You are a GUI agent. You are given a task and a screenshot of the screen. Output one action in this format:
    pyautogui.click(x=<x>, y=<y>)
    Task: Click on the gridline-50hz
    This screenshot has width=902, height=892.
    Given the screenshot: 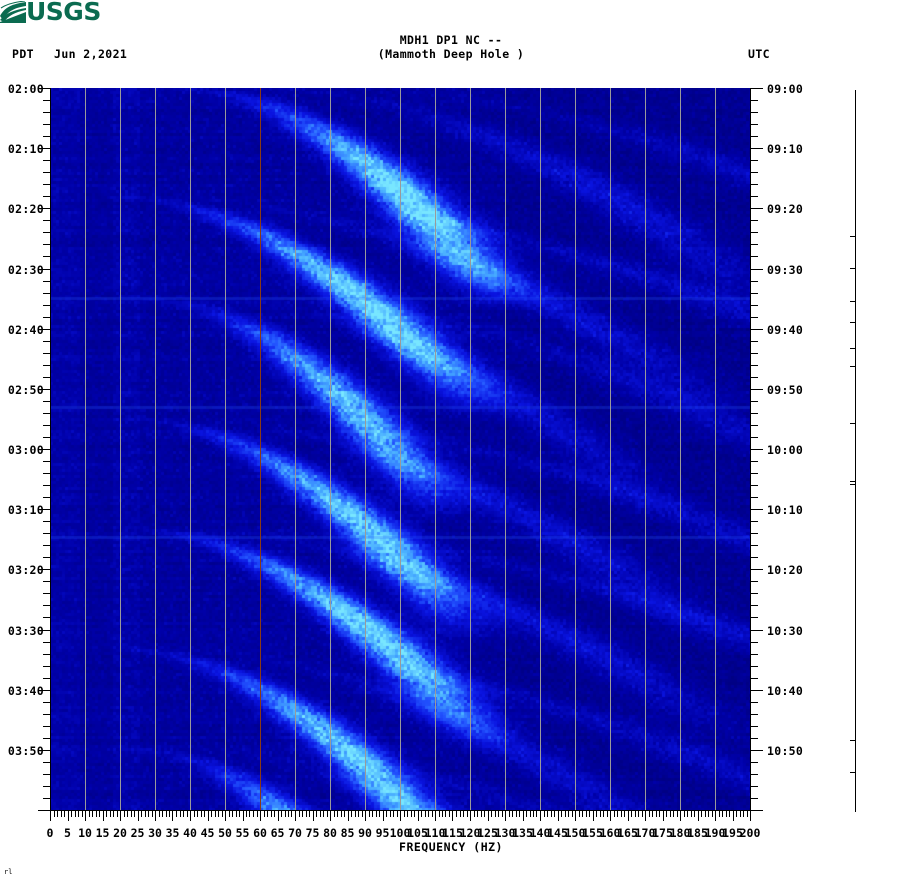 What is the action you would take?
    pyautogui.click(x=225, y=449)
    